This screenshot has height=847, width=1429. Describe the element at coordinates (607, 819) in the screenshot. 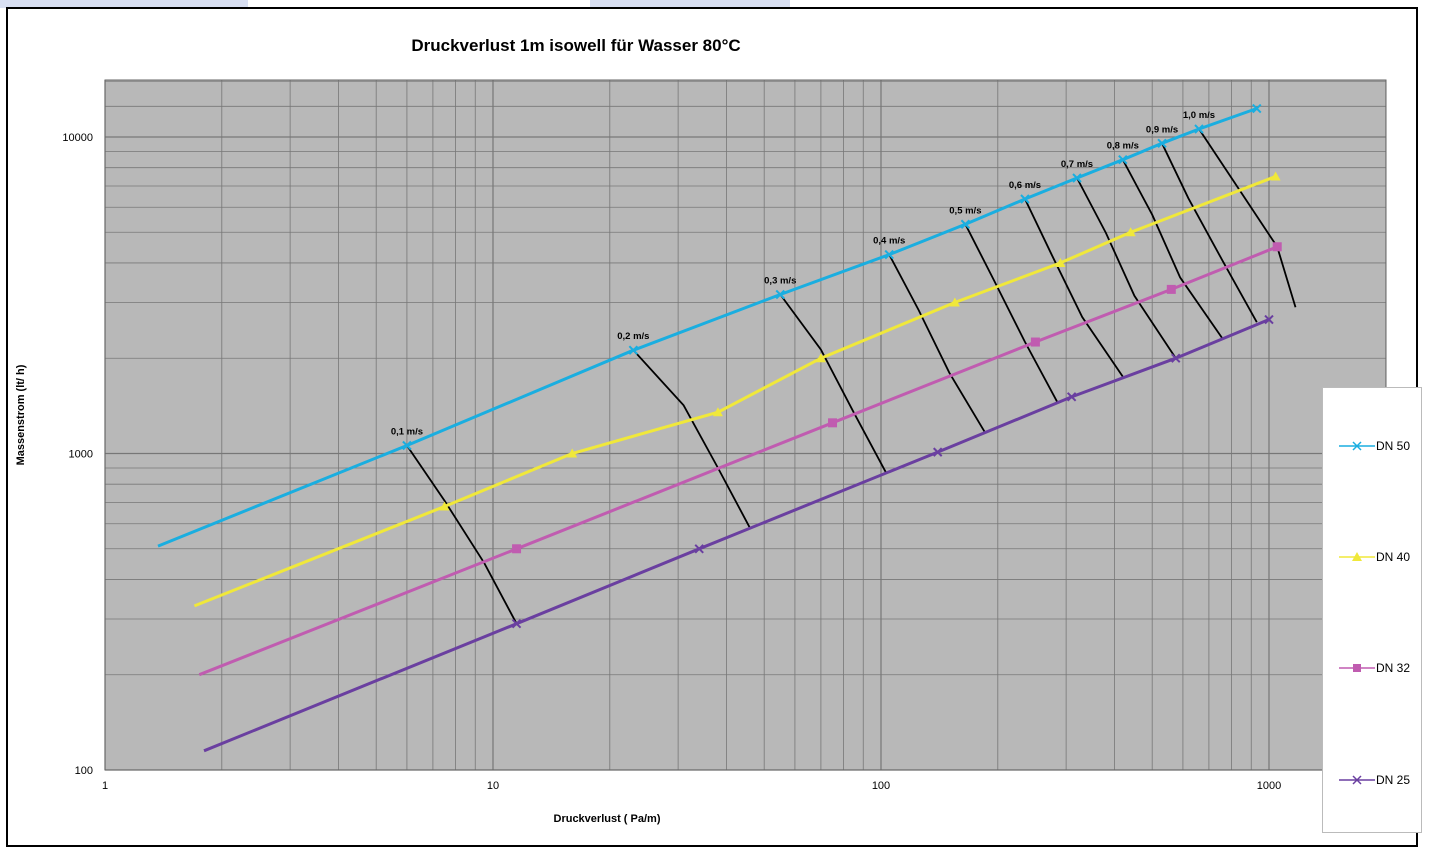

I see `x-axis-label: Druckverlust ( Pa/m)` at that location.